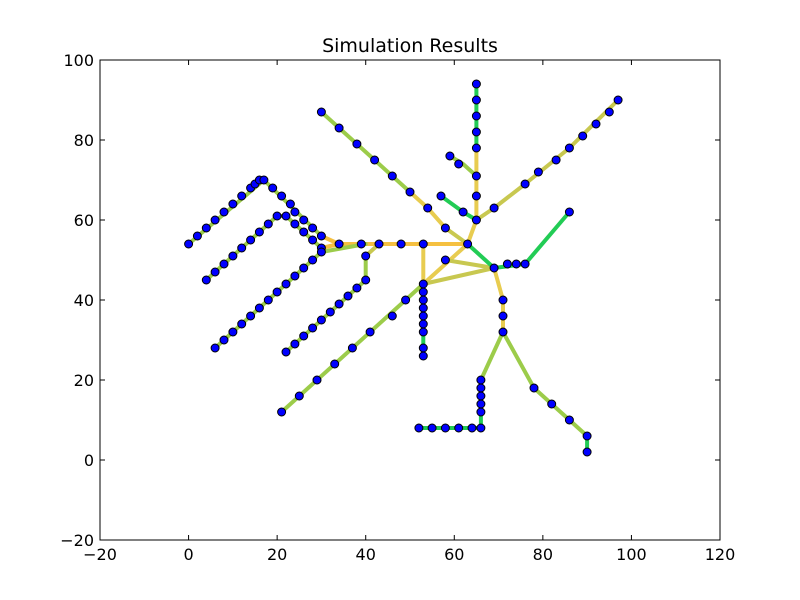 The image size is (800, 600). I want to click on x-tick-label: 120, so click(720, 554).